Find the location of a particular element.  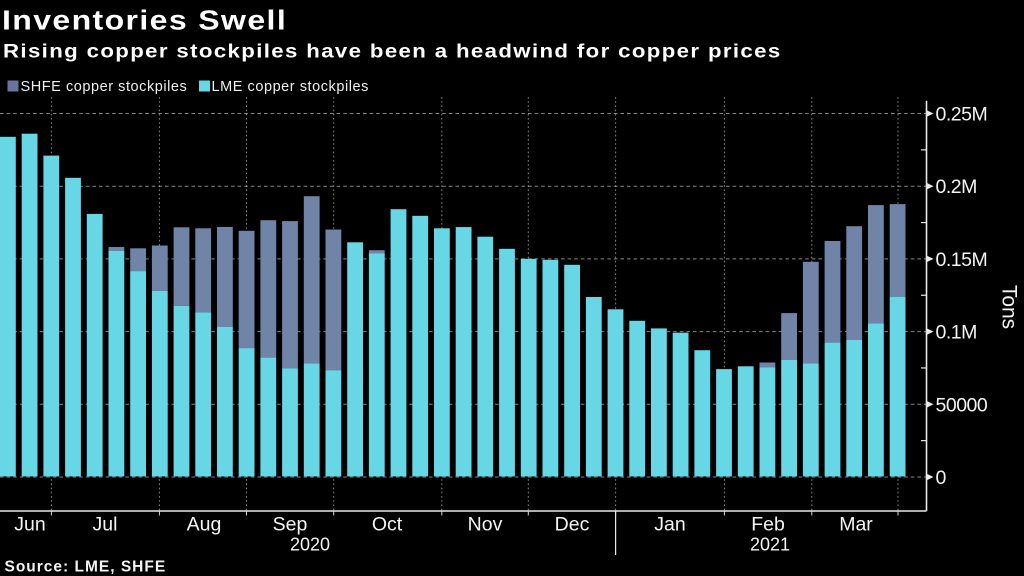

svg-text: Inventories Swell is located at coordinates (144, 20).